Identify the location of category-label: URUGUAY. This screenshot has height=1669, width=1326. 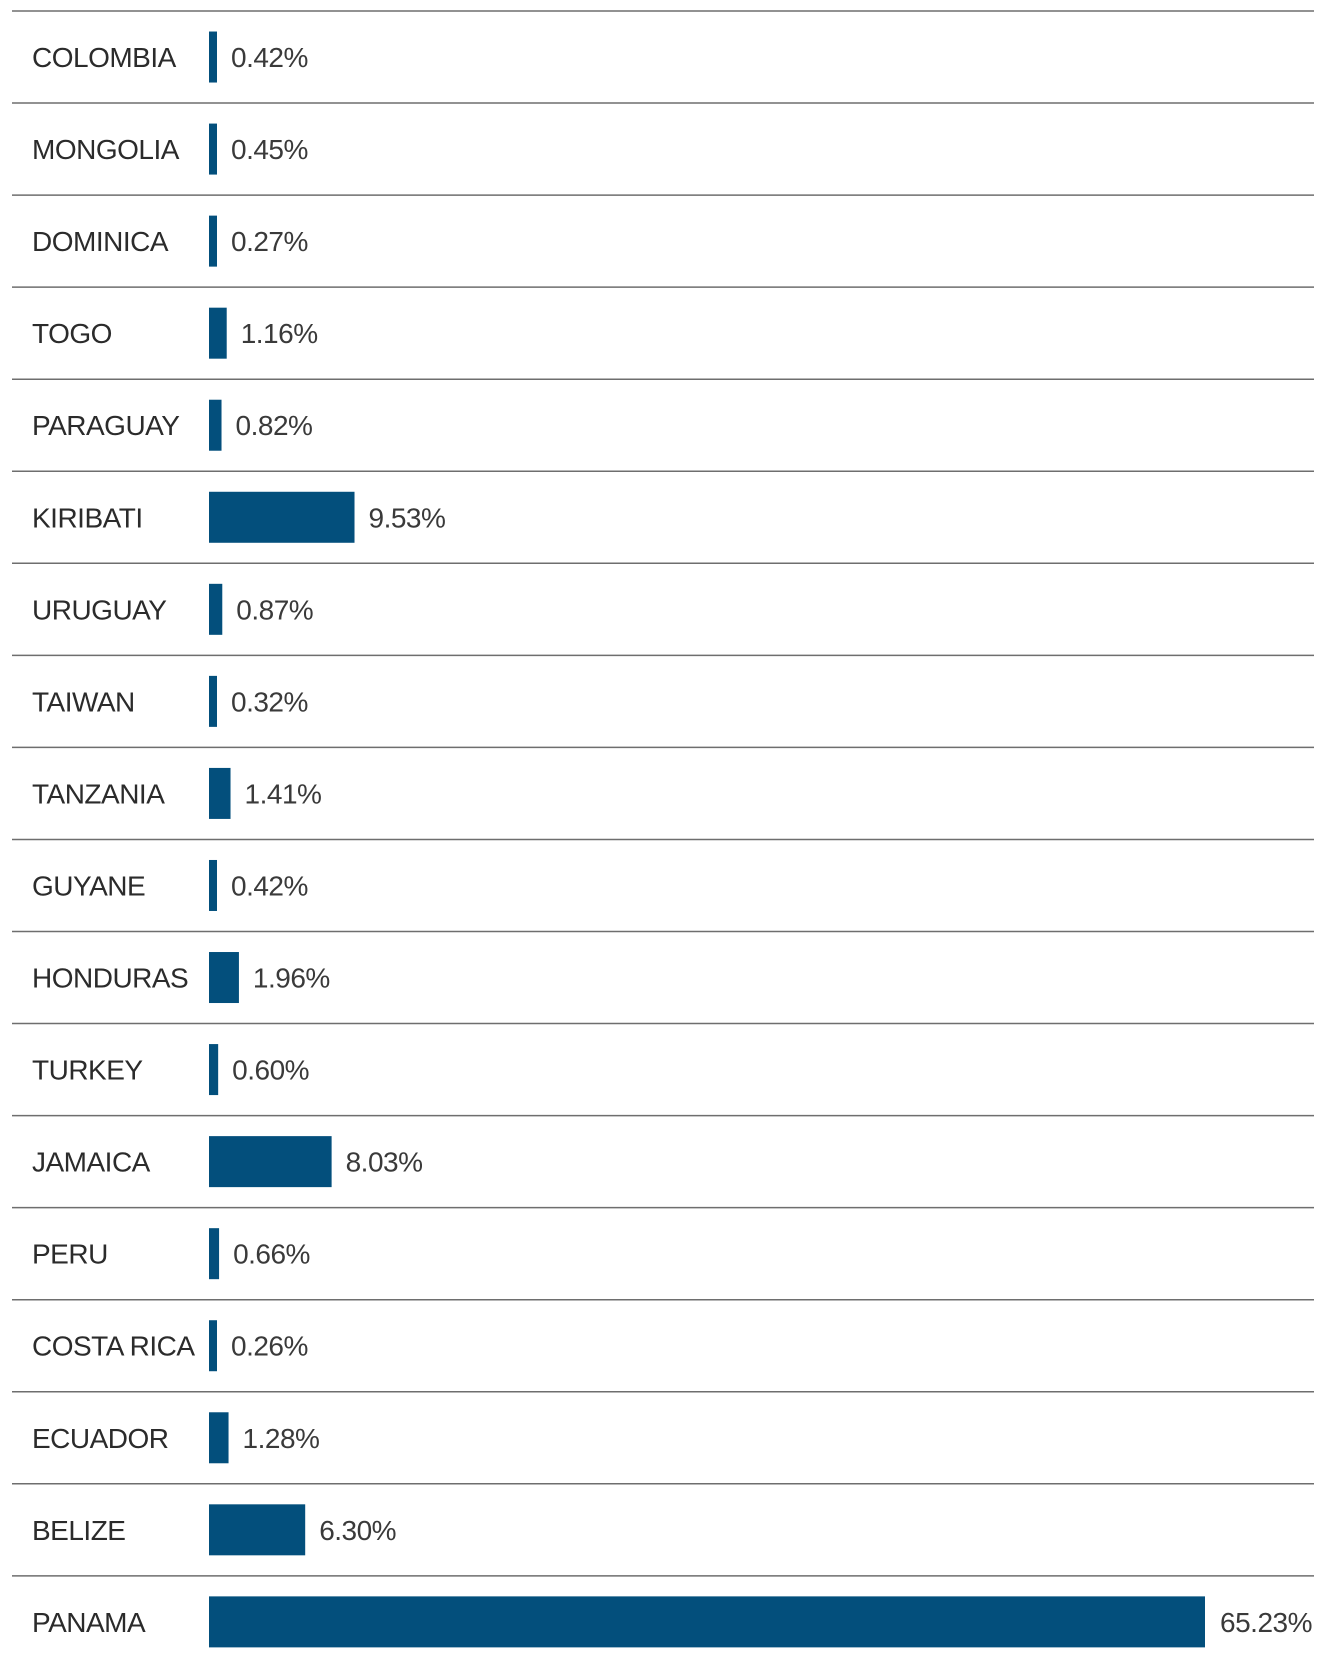
(99, 609).